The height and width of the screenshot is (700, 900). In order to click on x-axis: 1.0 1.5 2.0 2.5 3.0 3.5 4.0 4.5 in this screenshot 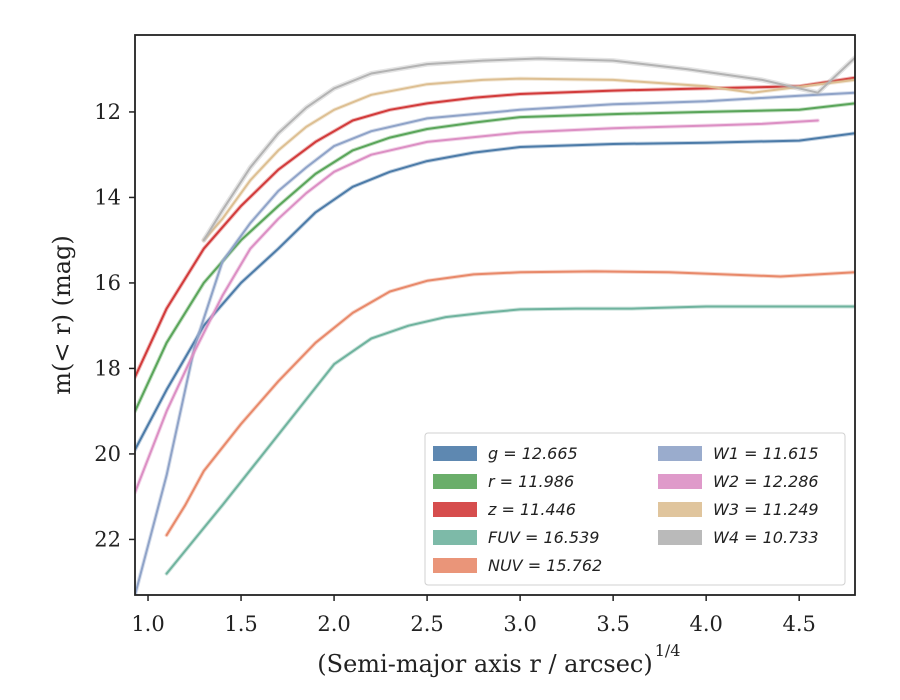, I will do `click(473, 615)`.